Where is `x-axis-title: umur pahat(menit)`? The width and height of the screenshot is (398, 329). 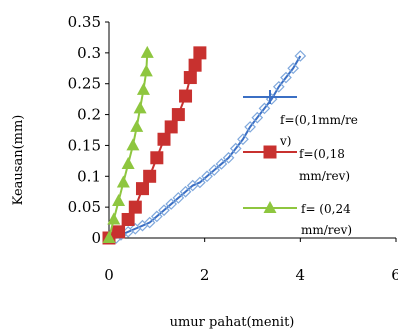 x-axis-title: umur pahat(menit) is located at coordinates (232, 322).